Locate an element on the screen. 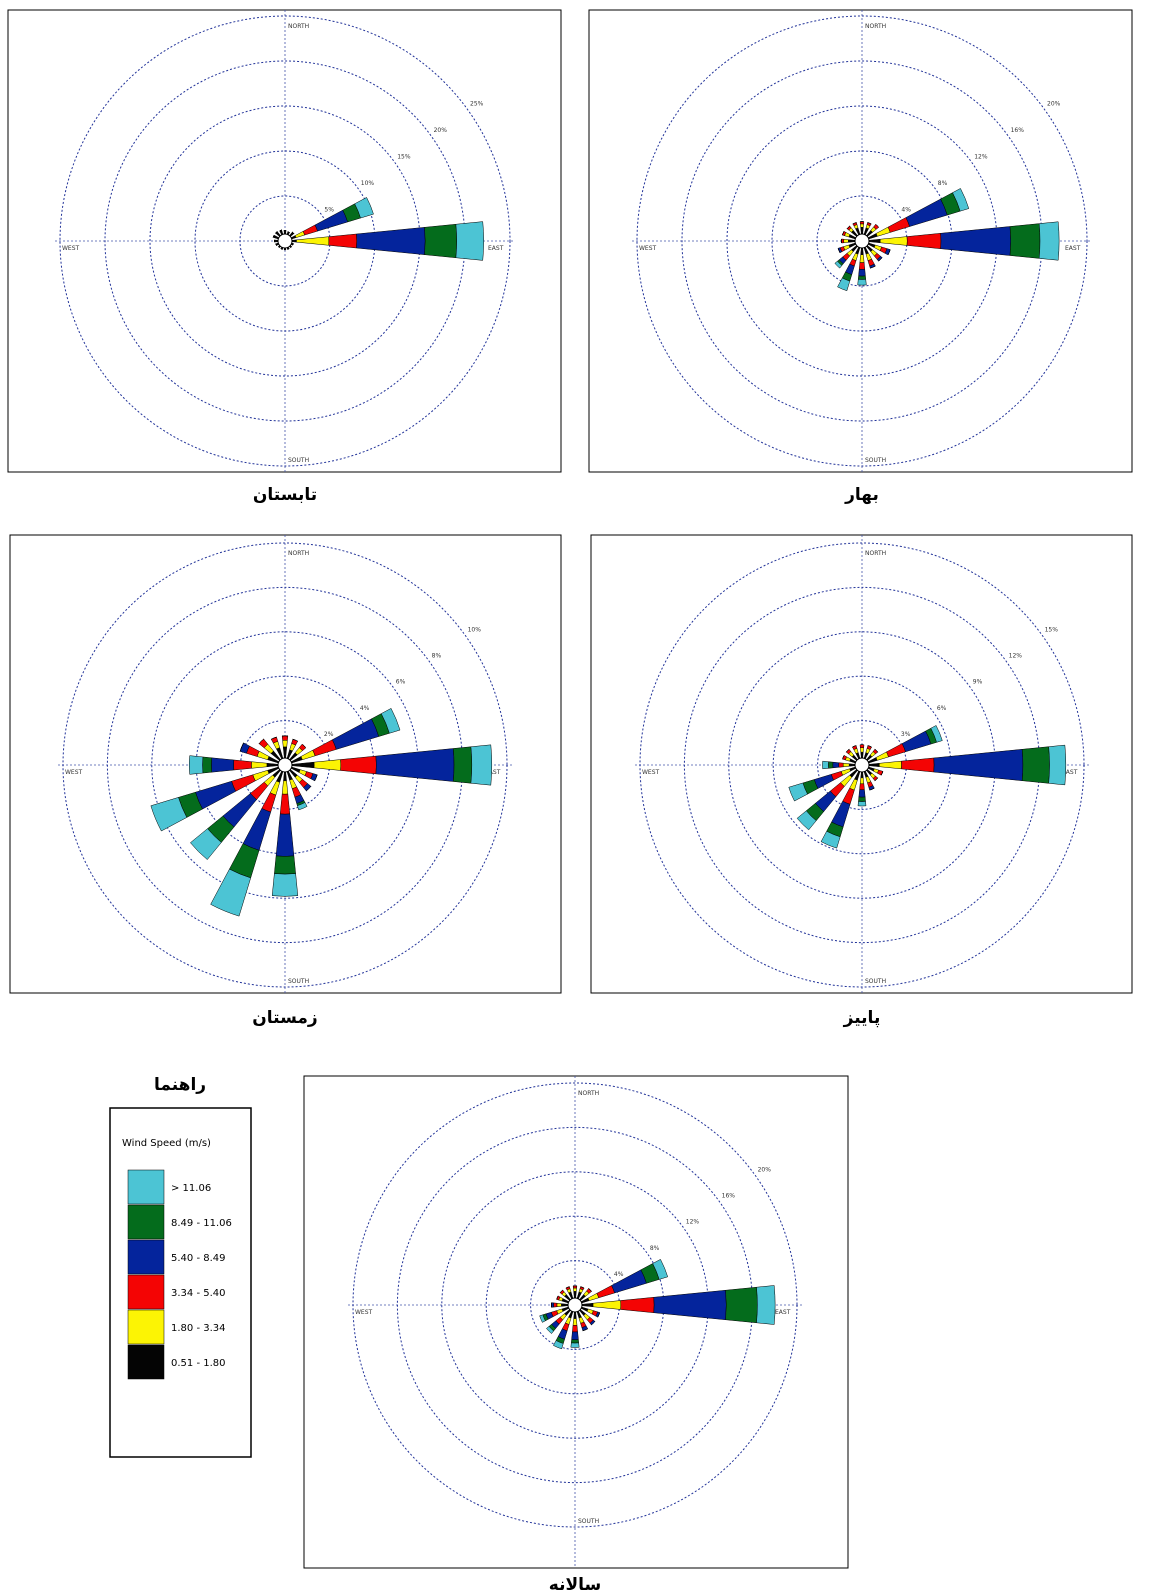  legend-subtitle: Wind Speed (m/s) is located at coordinates (166, 1143).